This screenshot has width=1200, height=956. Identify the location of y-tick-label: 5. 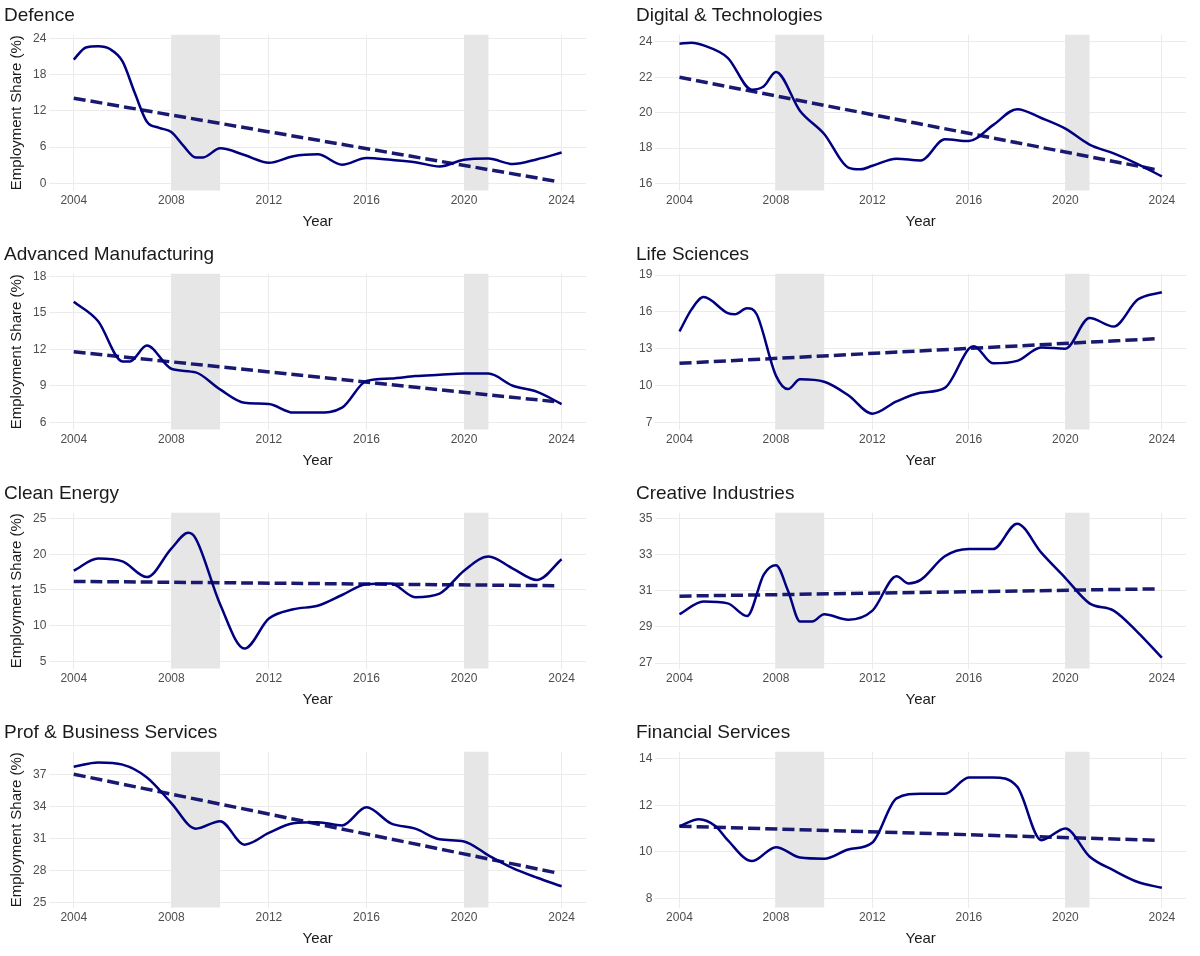
(43, 660).